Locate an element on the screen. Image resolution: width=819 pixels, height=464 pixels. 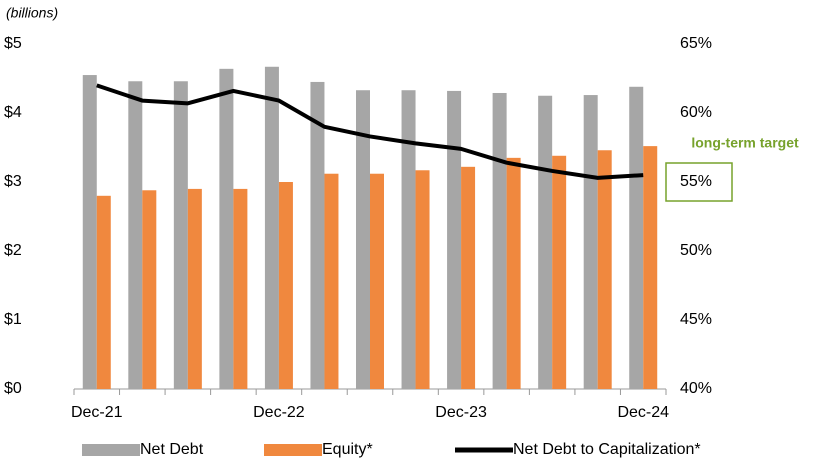
x-tick-label: Dec-21 is located at coordinates (97, 412).